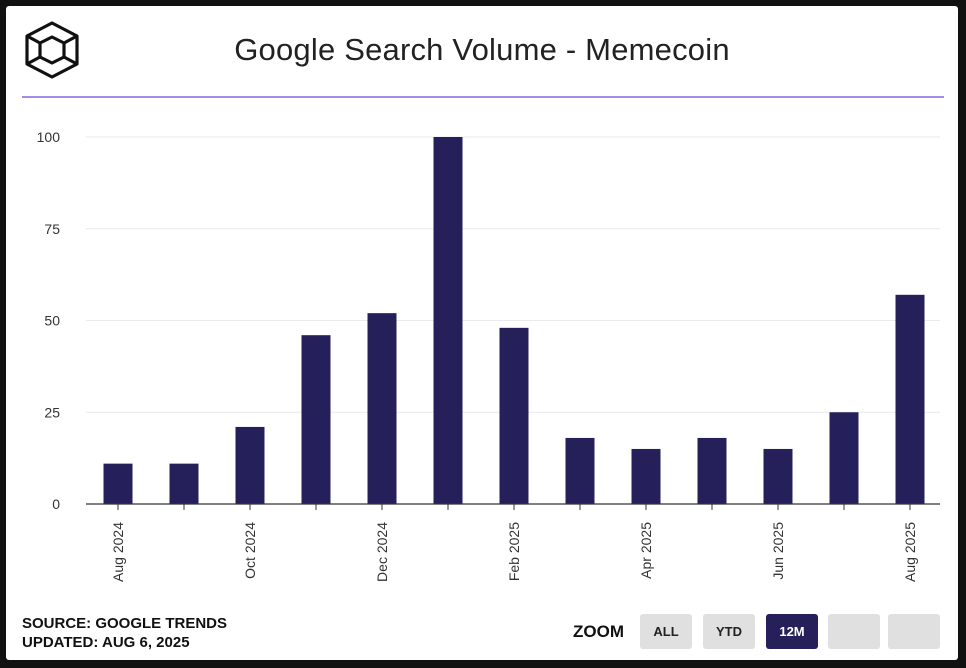  I want to click on x-tick-label: Feb 2025, so click(514, 551).